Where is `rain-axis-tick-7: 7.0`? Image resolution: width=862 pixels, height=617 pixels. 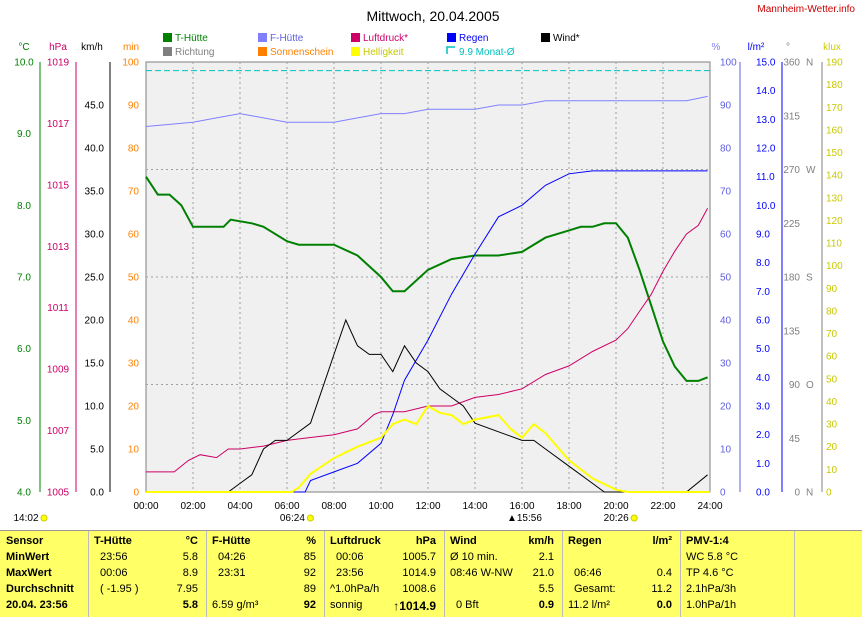
rain-axis-tick-7: 7.0 is located at coordinates (763, 292).